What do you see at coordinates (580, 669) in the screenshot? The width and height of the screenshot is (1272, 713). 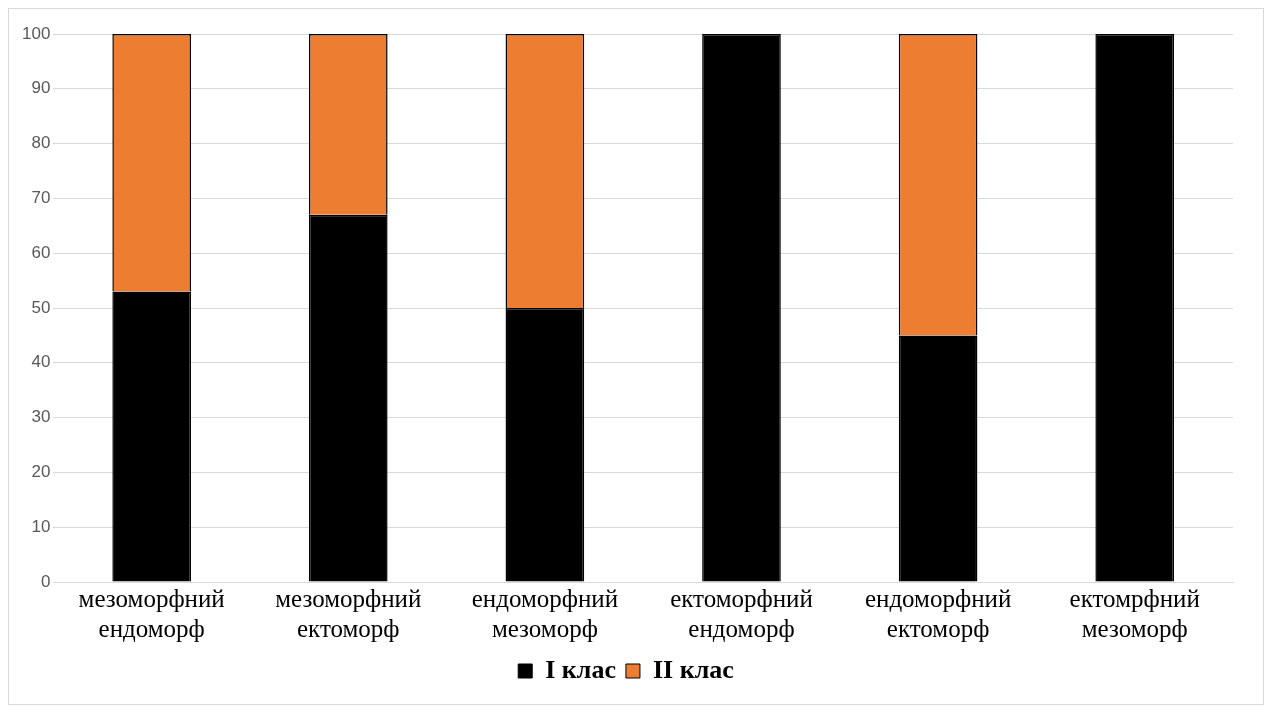 I see `legend-label: I клас` at bounding box center [580, 669].